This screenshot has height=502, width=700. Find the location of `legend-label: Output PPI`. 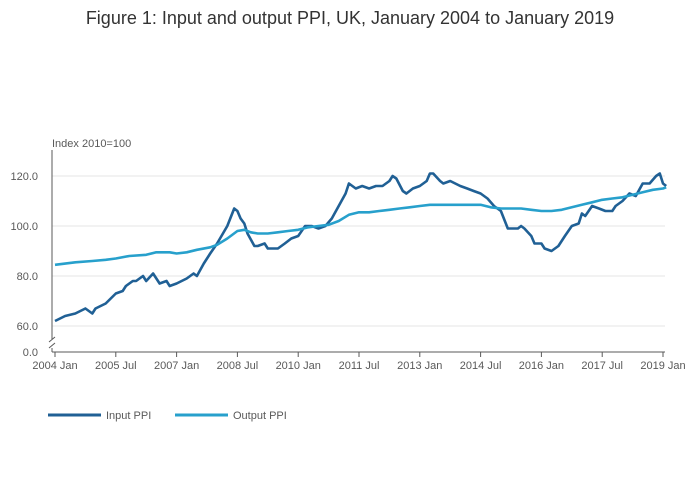

legend-label: Output PPI is located at coordinates (260, 416).